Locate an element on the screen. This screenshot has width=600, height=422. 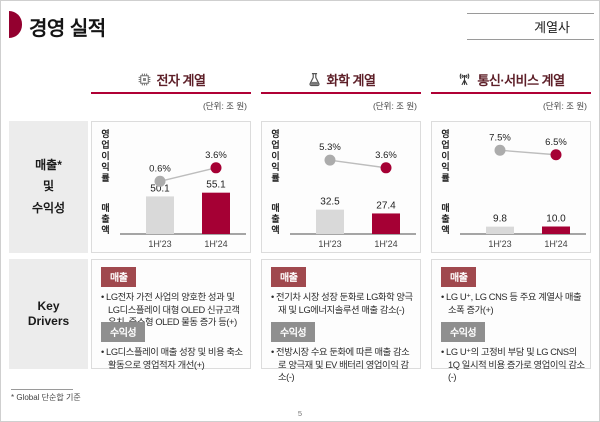
row-label-line: Key Drivers is located at coordinates (48, 313).